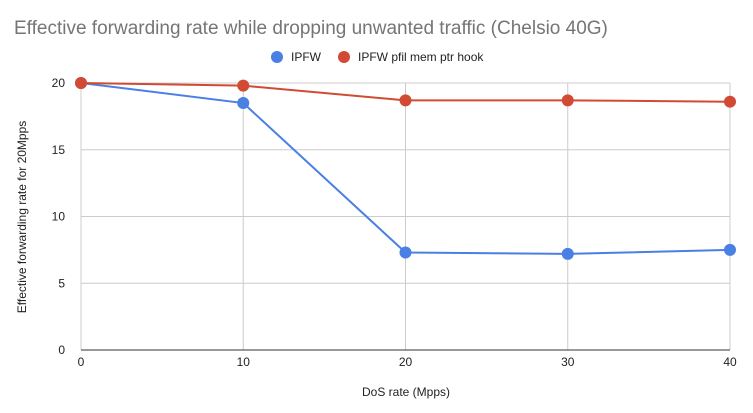  What do you see at coordinates (568, 362) in the screenshot?
I see `x-tick-label-30: 30` at bounding box center [568, 362].